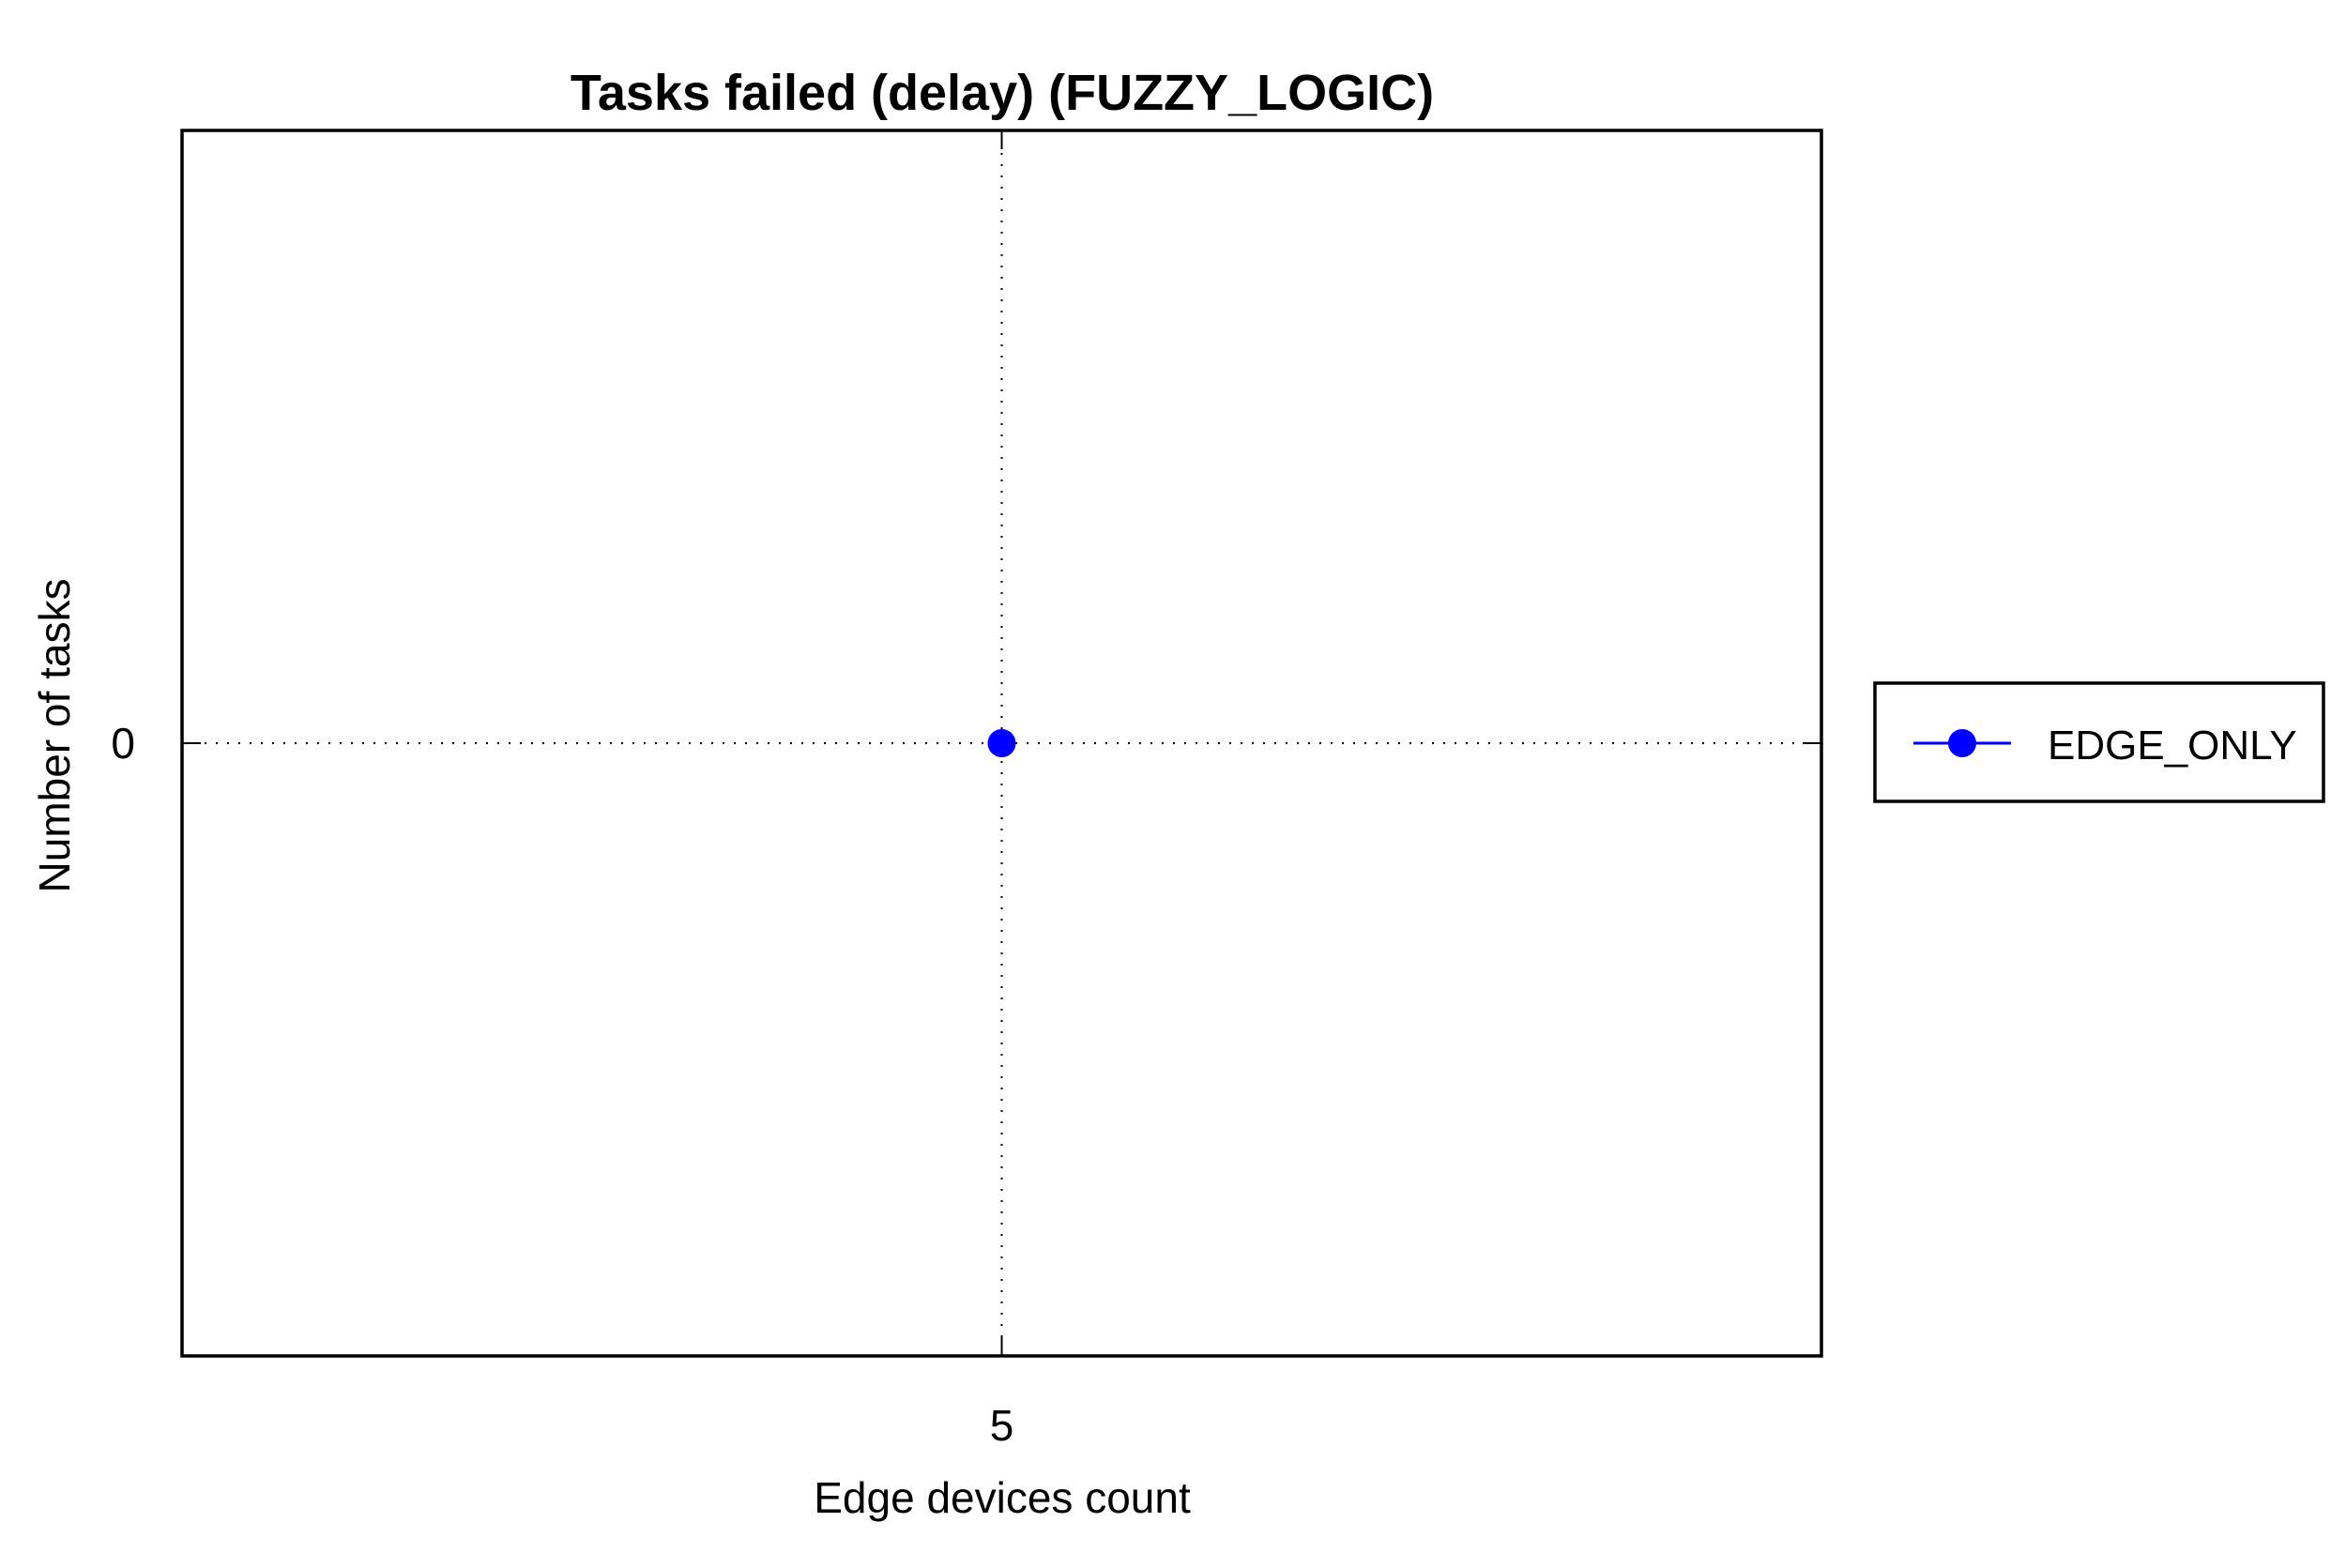 This screenshot has height=1568, width=2346. Describe the element at coordinates (1002, 1425) in the screenshot. I see `x-tick-label: 5` at that location.